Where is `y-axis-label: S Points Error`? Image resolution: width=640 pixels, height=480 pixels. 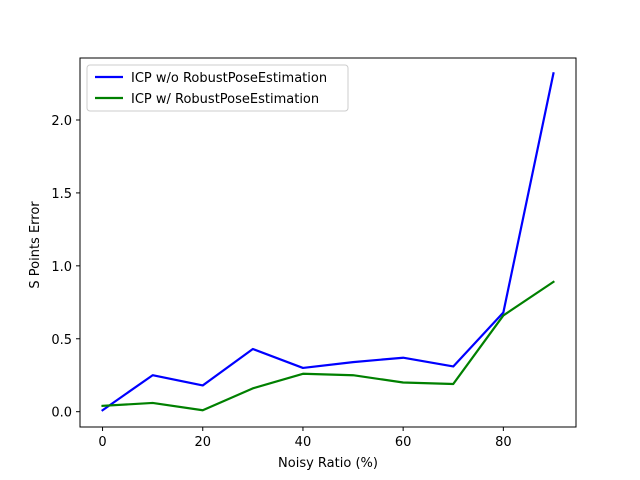
y-axis-label: S Points Error is located at coordinates (35, 245).